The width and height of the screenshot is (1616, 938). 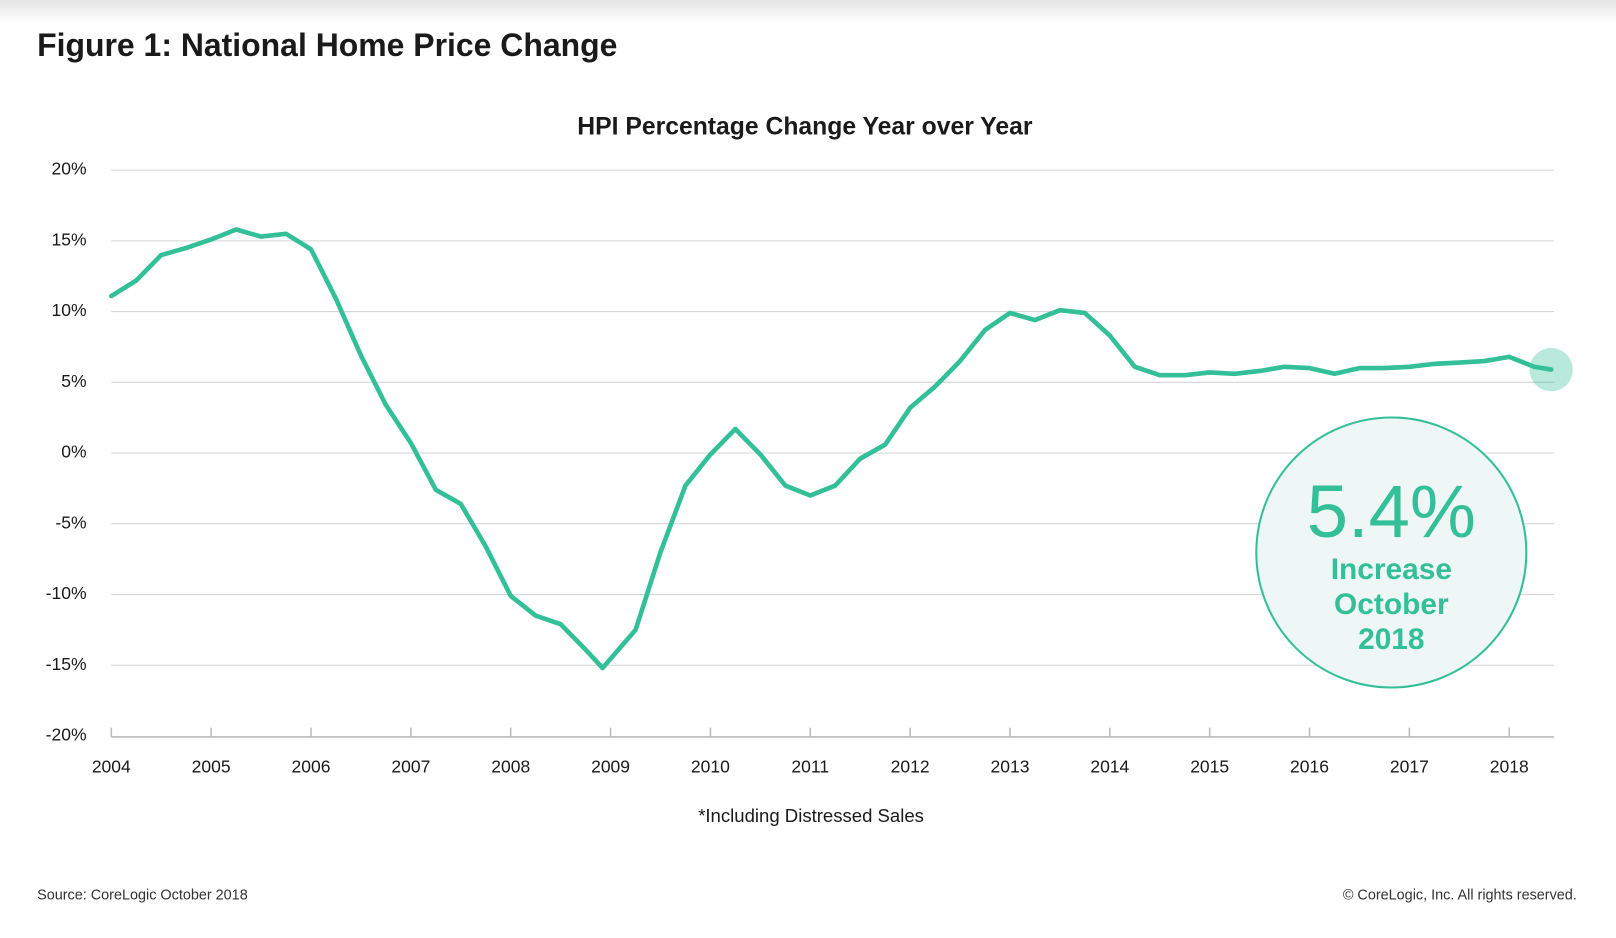 What do you see at coordinates (1309, 767) in the screenshot?
I see `x-tick-label: 2016` at bounding box center [1309, 767].